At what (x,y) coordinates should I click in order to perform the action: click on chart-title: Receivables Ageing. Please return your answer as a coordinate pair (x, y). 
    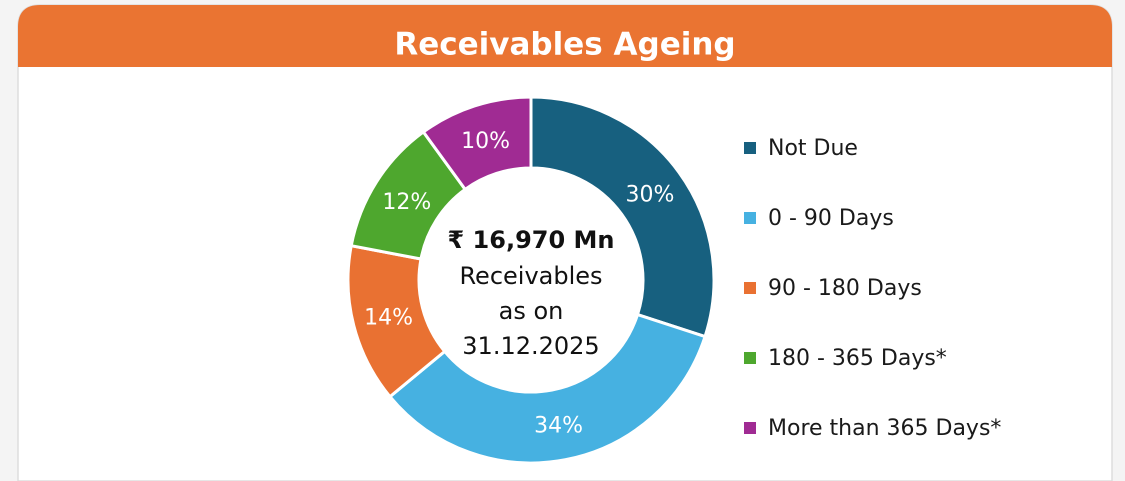
    Looking at the image, I should click on (564, 45).